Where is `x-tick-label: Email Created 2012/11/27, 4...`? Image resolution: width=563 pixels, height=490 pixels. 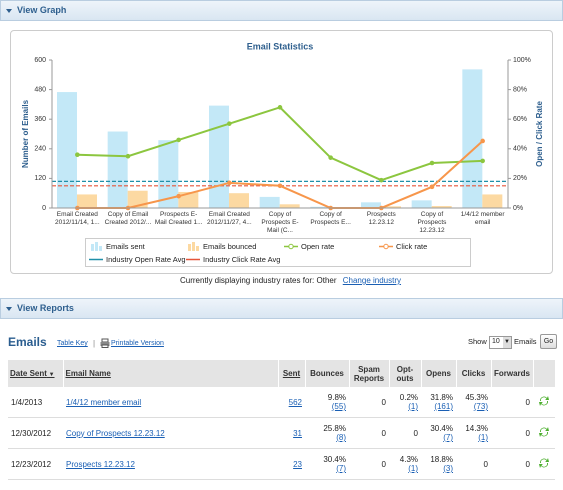 x-tick-label: Email Created 2012/11/27, 4... is located at coordinates (229, 218).